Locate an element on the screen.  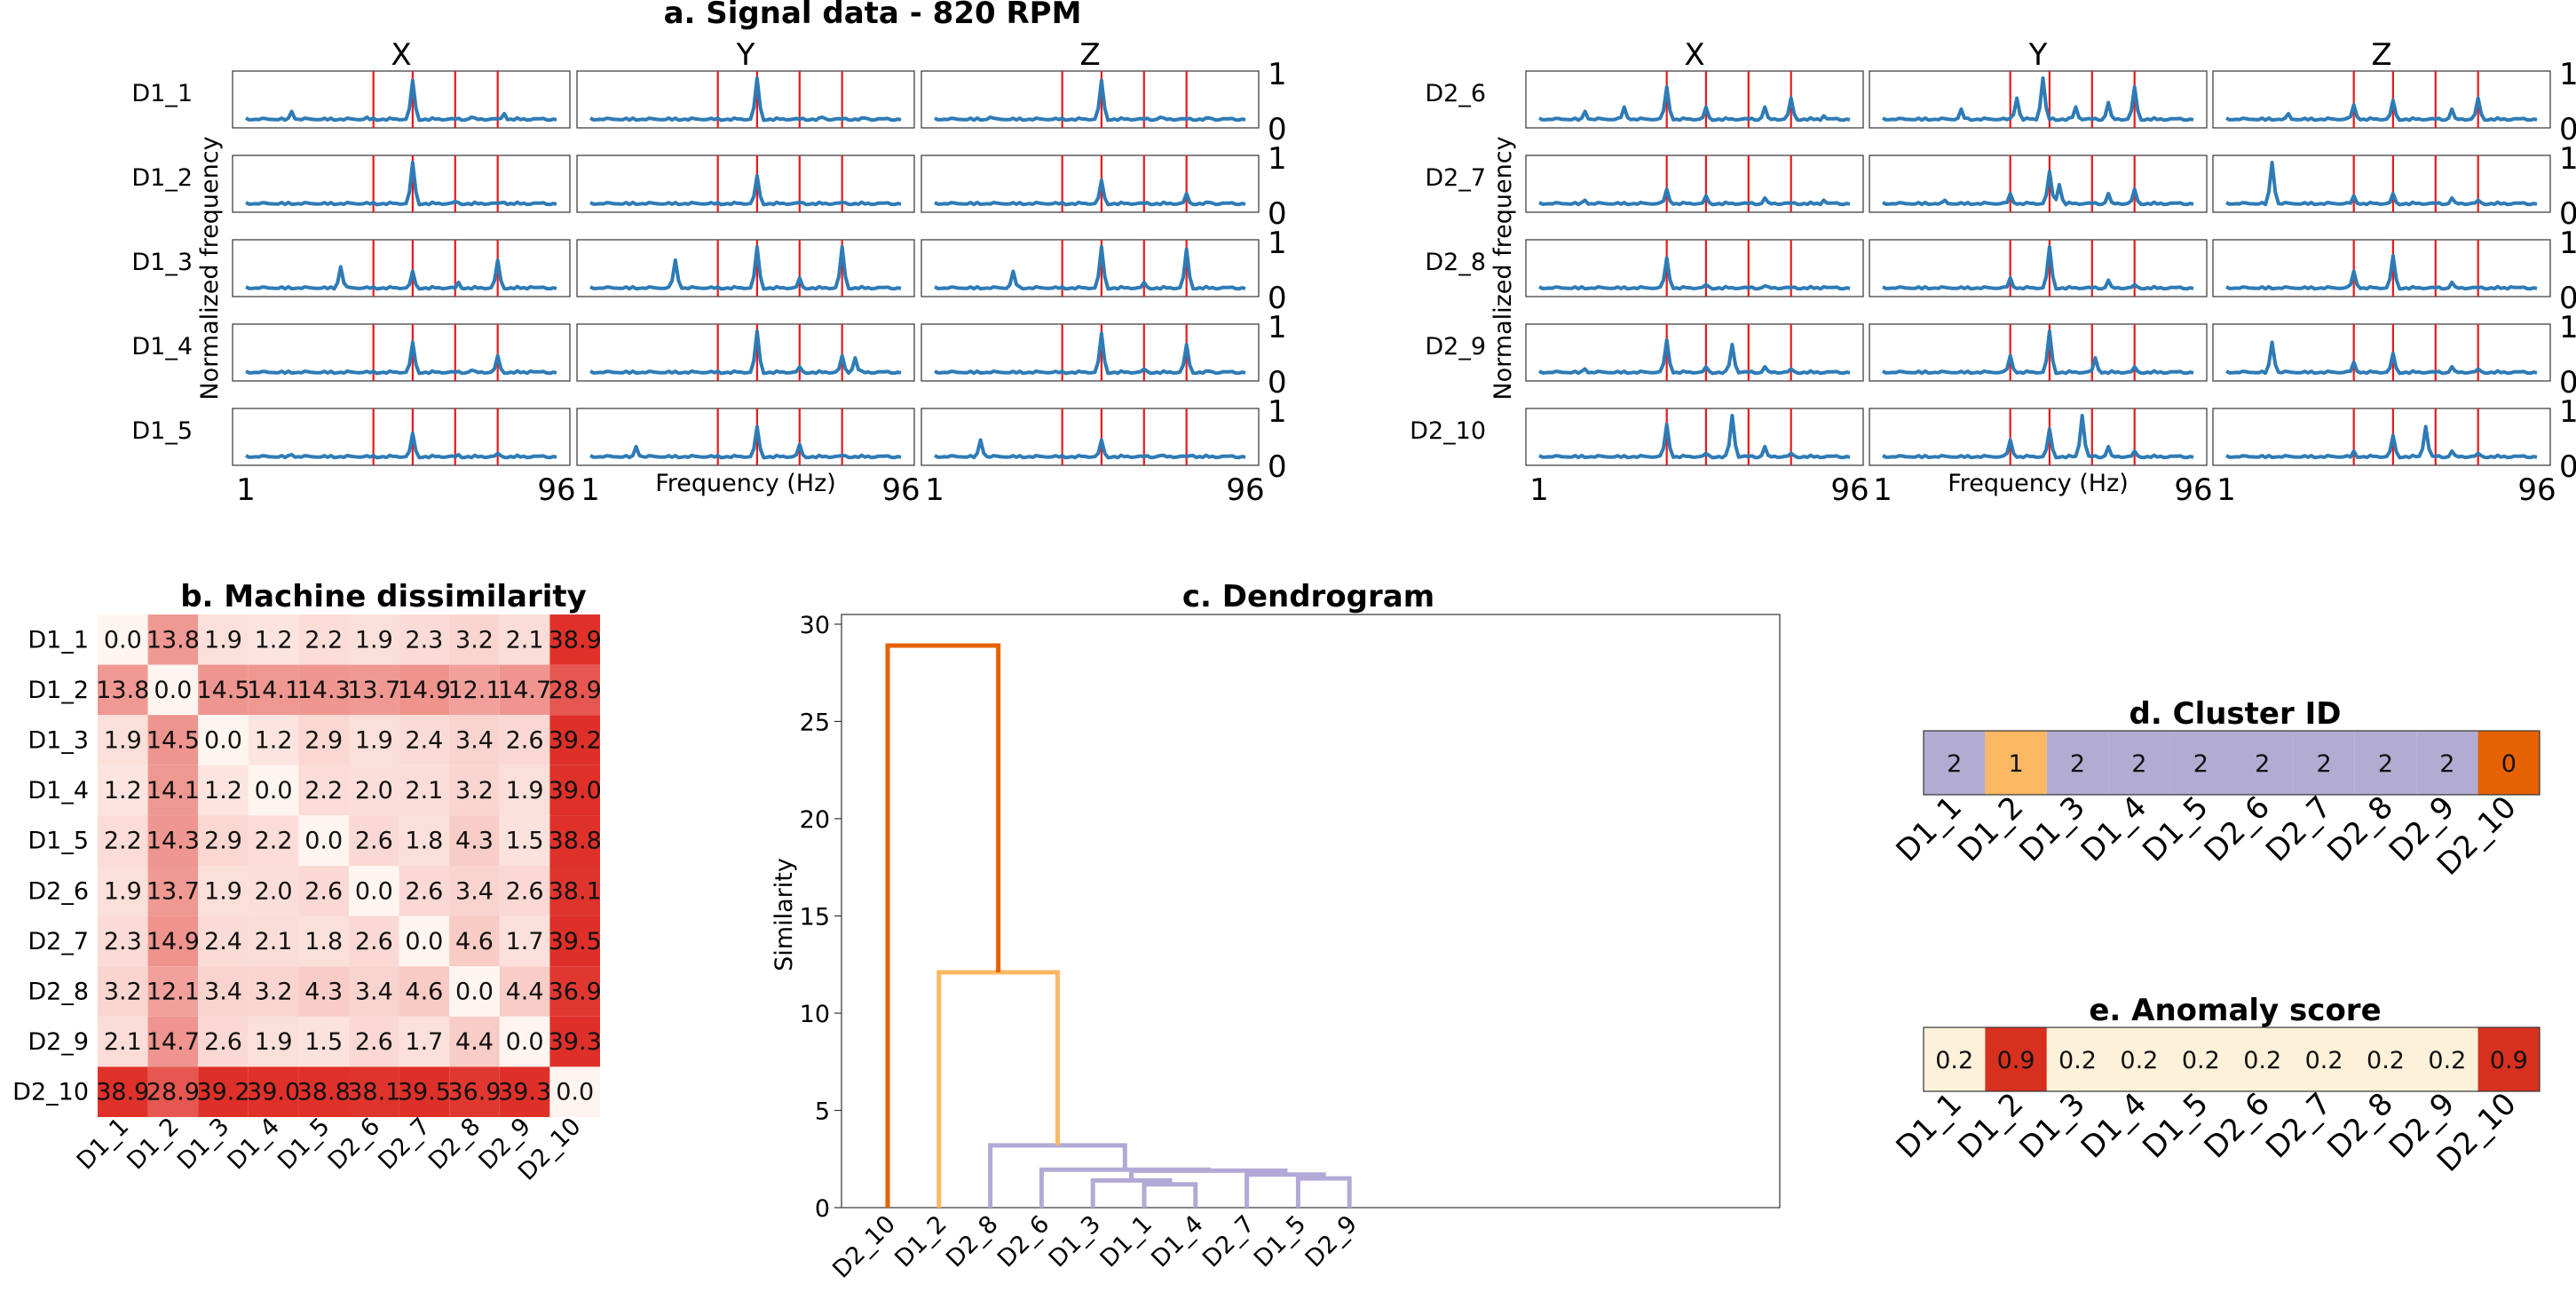
matrix-row-label: D1_5 is located at coordinates (58, 841).